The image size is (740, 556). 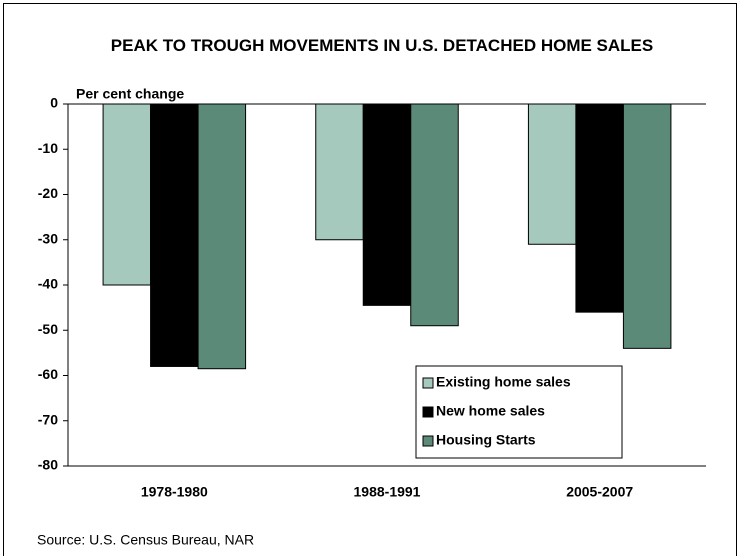 I want to click on y-tick-label: -20, so click(x=48, y=193).